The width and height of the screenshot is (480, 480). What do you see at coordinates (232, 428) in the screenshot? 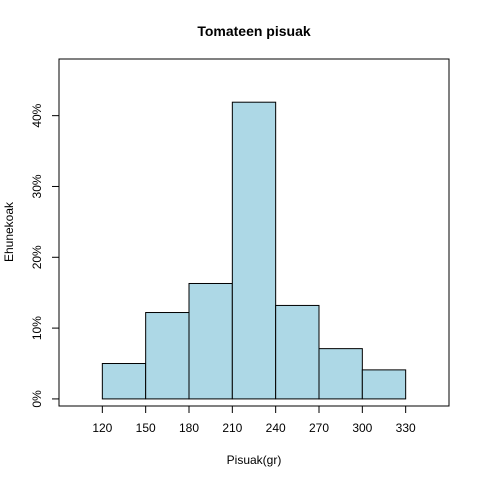
I see `x-tick-label: 210` at bounding box center [232, 428].